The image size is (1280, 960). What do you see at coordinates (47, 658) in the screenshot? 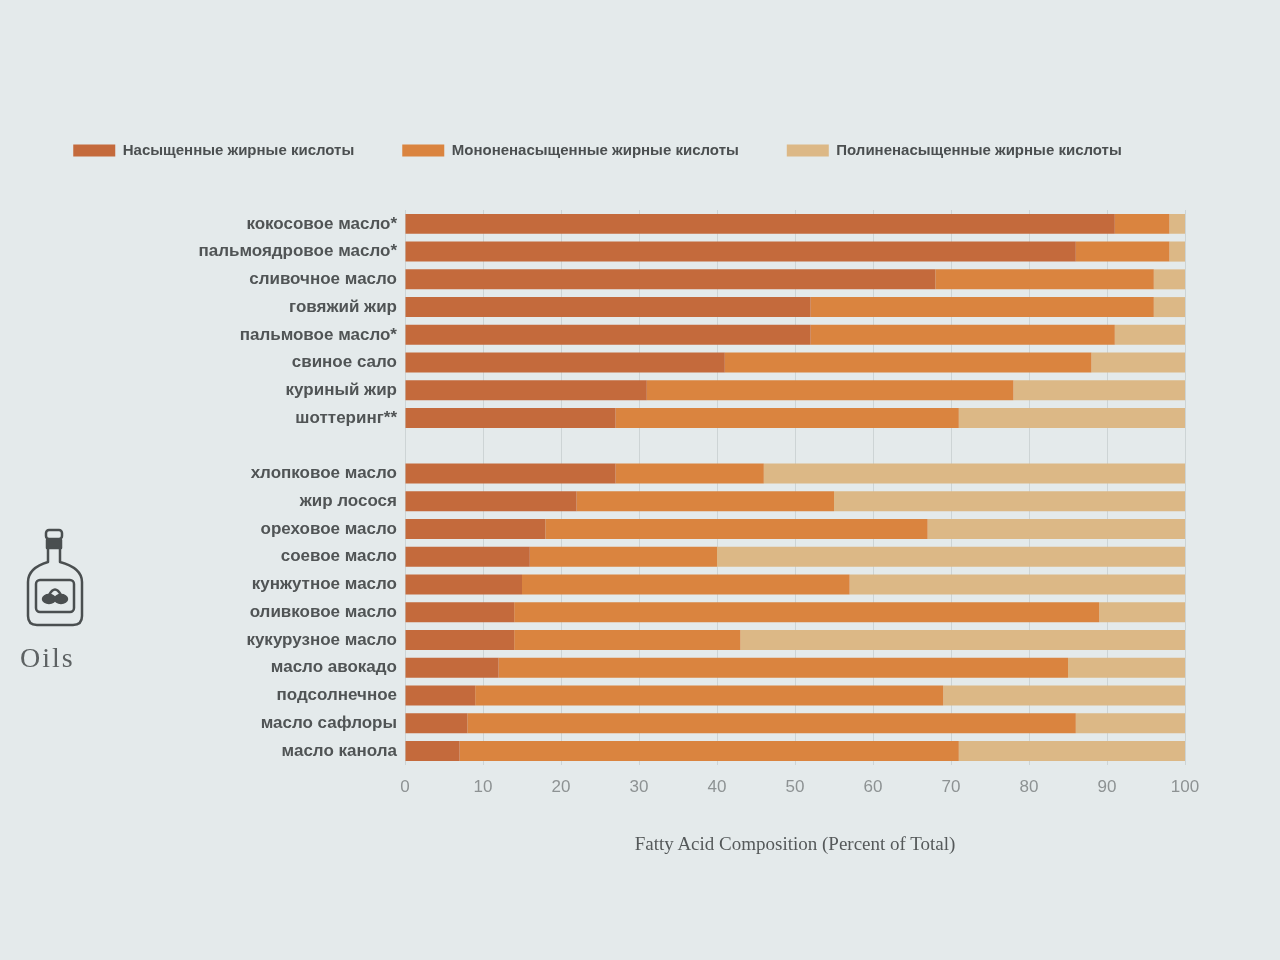
I see `text: Oils` at bounding box center [47, 658].